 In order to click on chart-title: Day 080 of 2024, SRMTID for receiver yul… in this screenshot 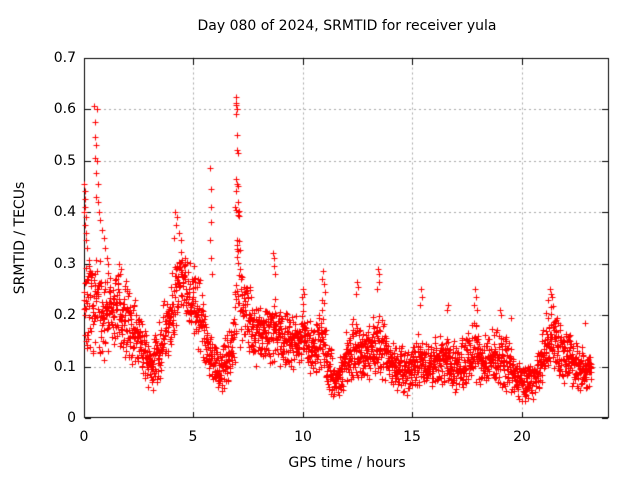, I will do `click(347, 26)`.